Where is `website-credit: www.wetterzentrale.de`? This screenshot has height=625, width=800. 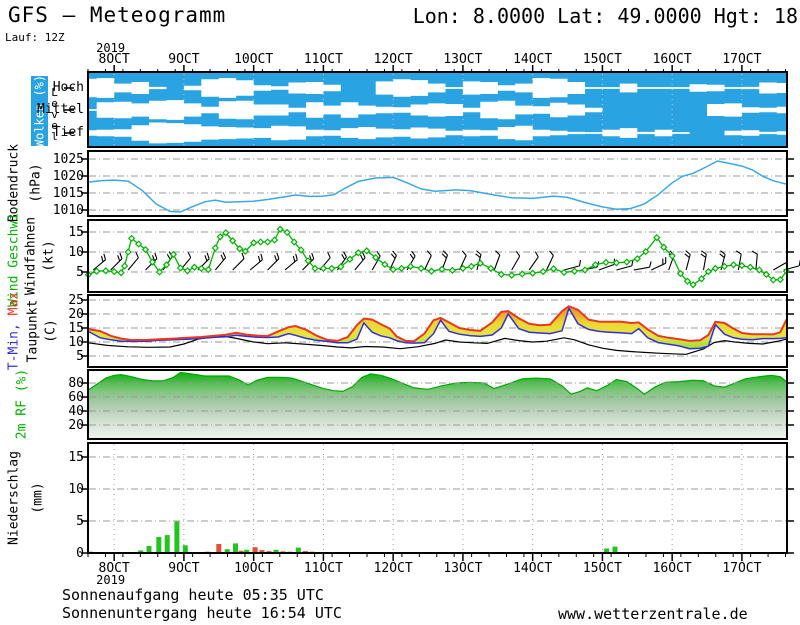 website-credit: www.wetterzentrale.de is located at coordinates (653, 614).